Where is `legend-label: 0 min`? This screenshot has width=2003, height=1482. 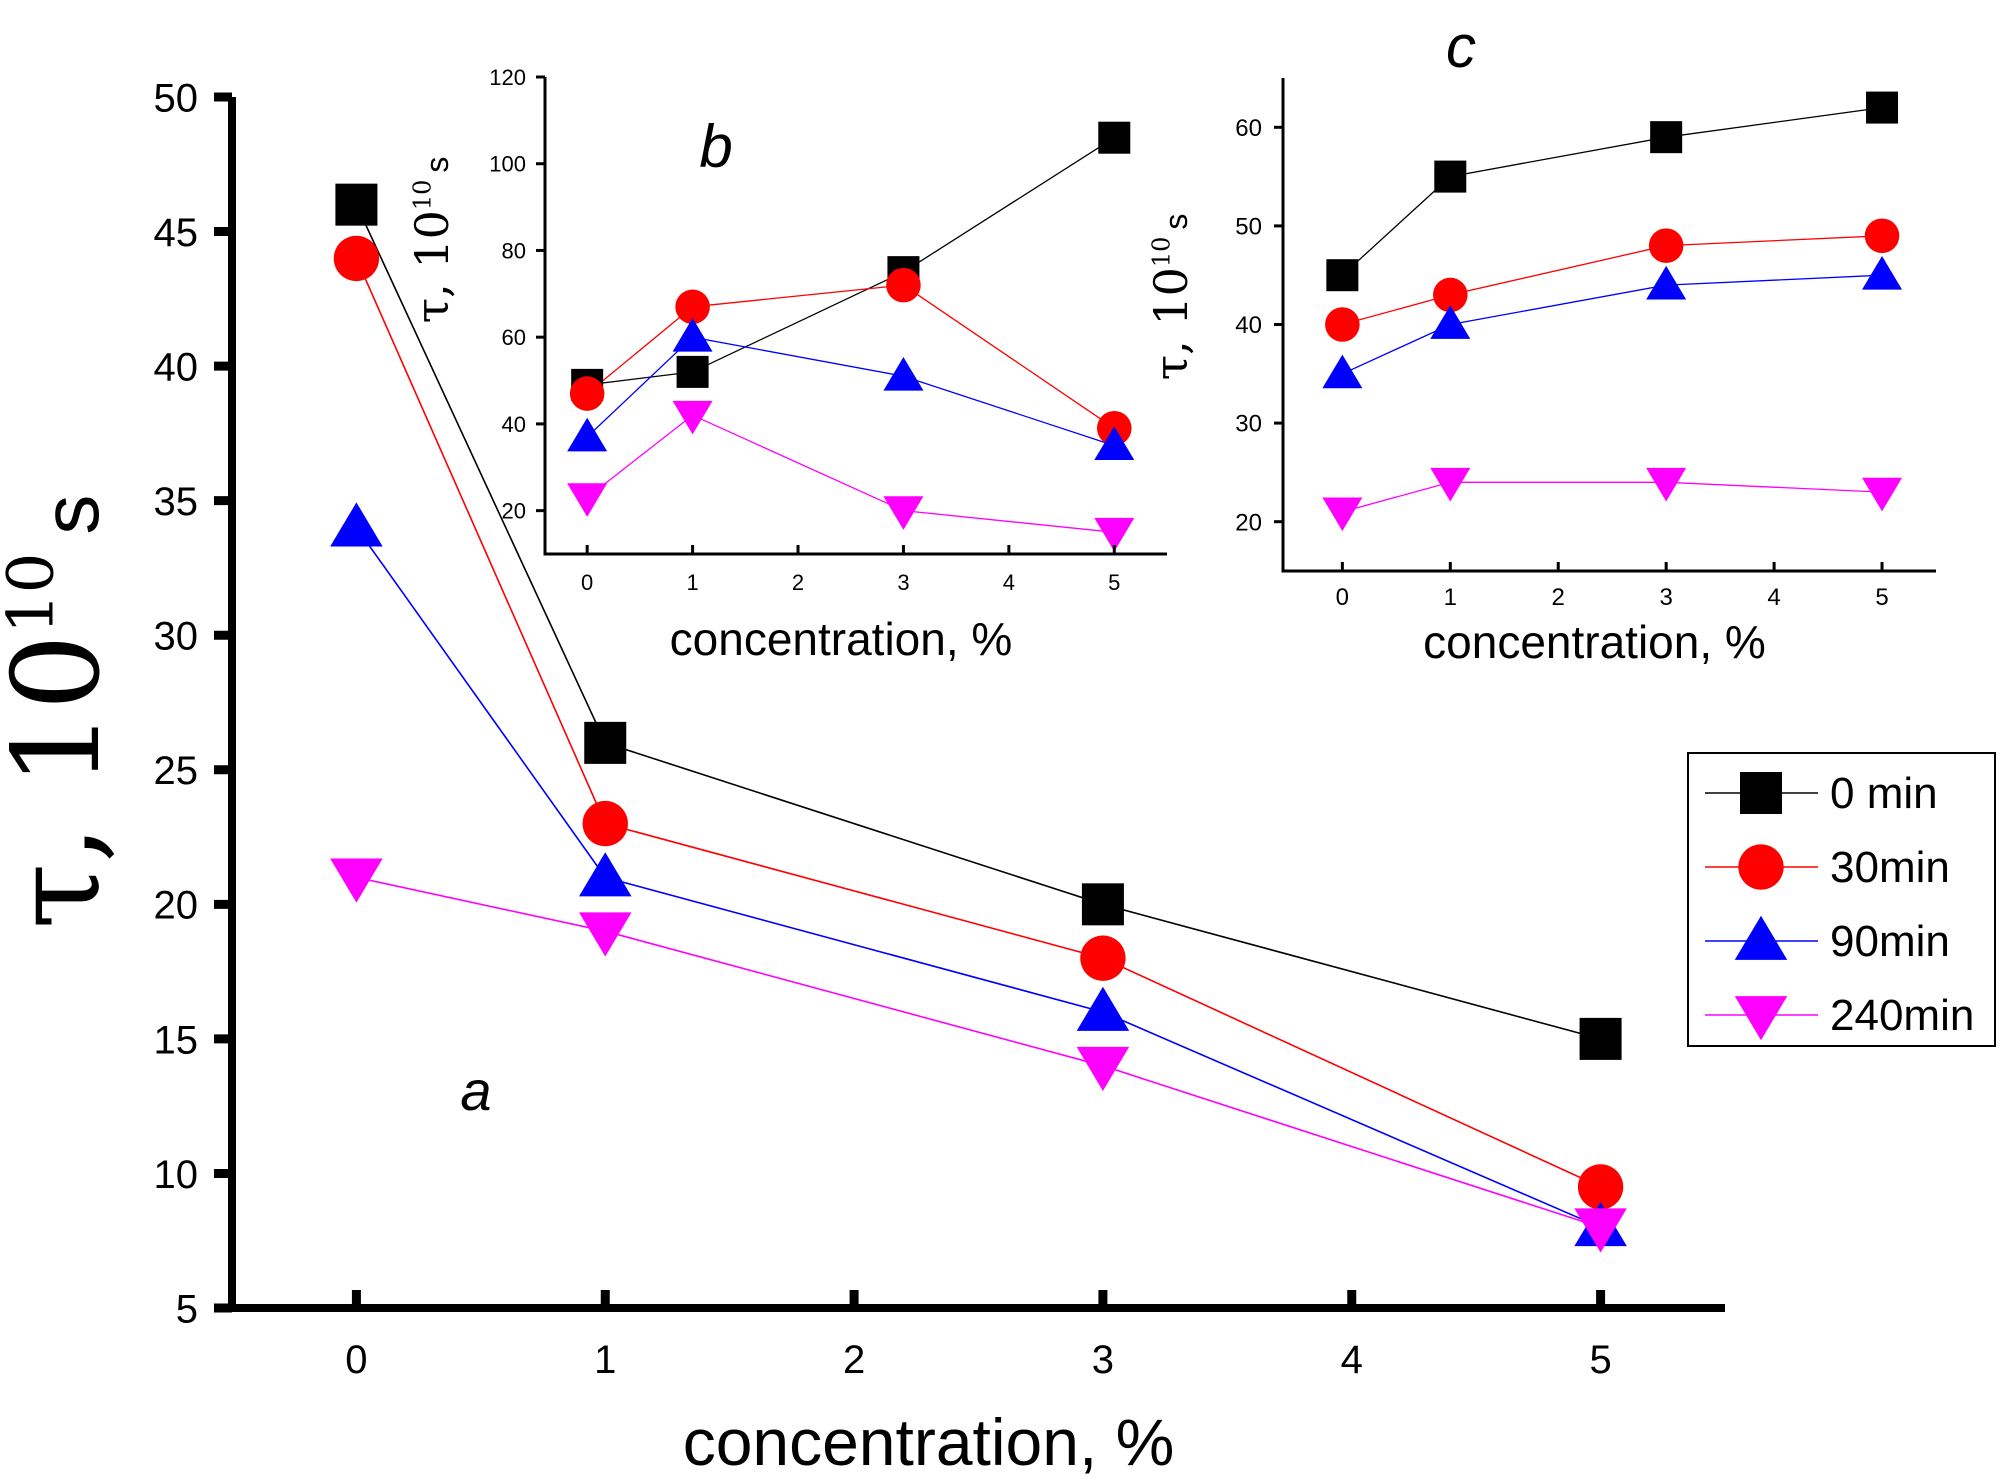 legend-label: 0 min is located at coordinates (1884, 793).